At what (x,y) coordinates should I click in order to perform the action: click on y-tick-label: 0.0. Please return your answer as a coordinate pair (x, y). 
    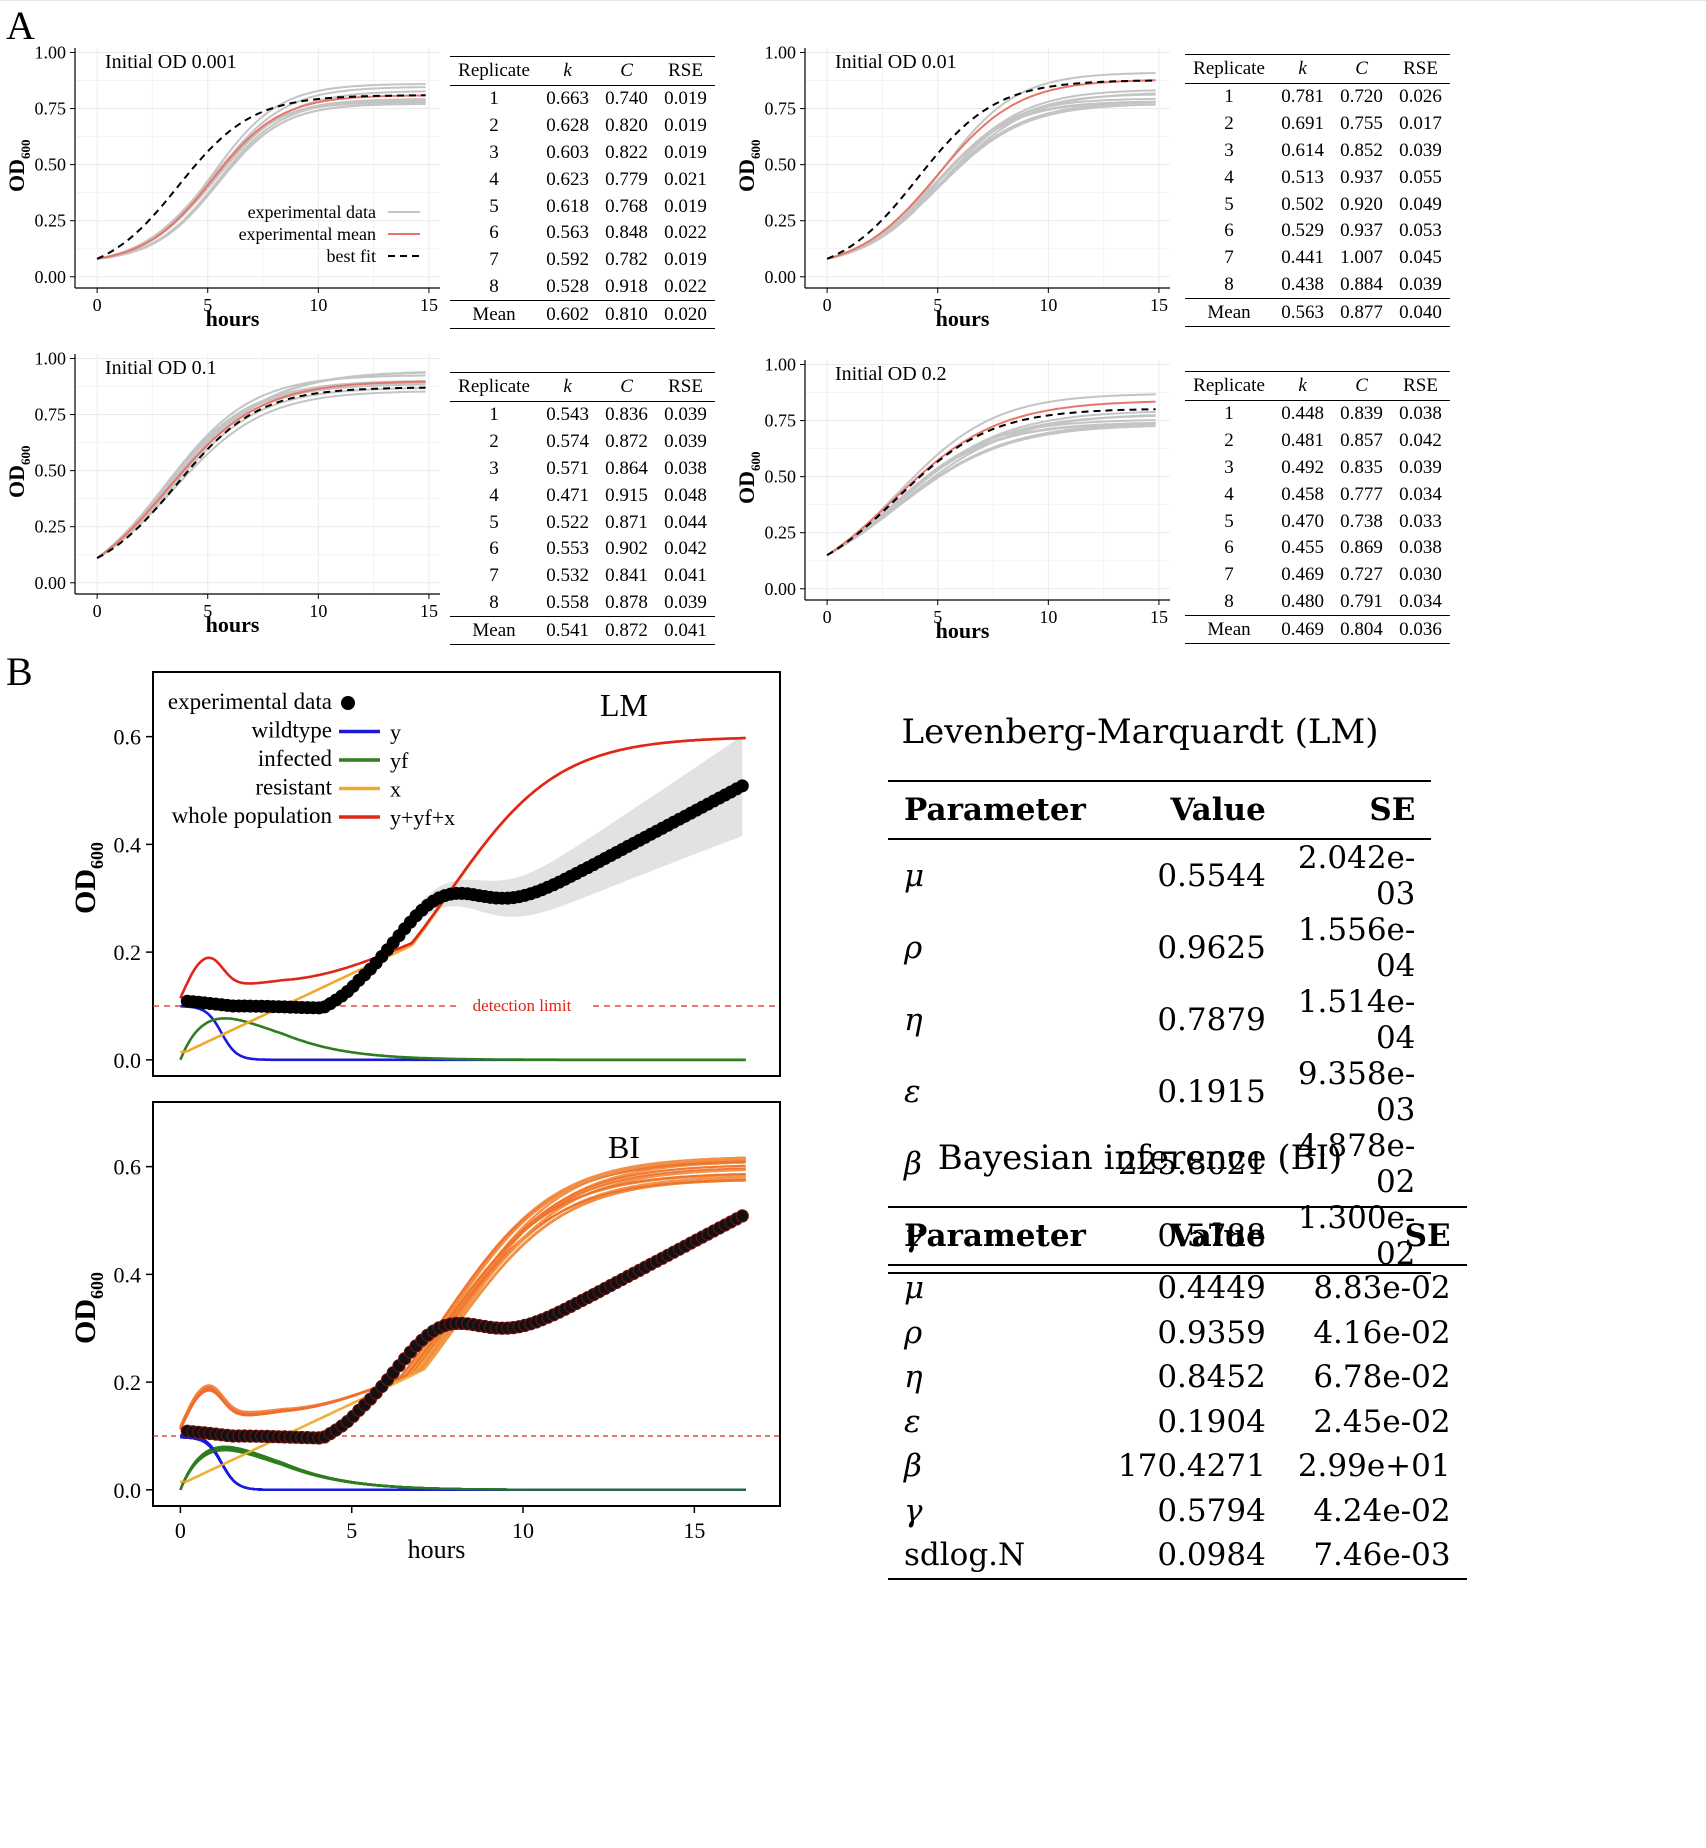
    Looking at the image, I should click on (128, 1490).